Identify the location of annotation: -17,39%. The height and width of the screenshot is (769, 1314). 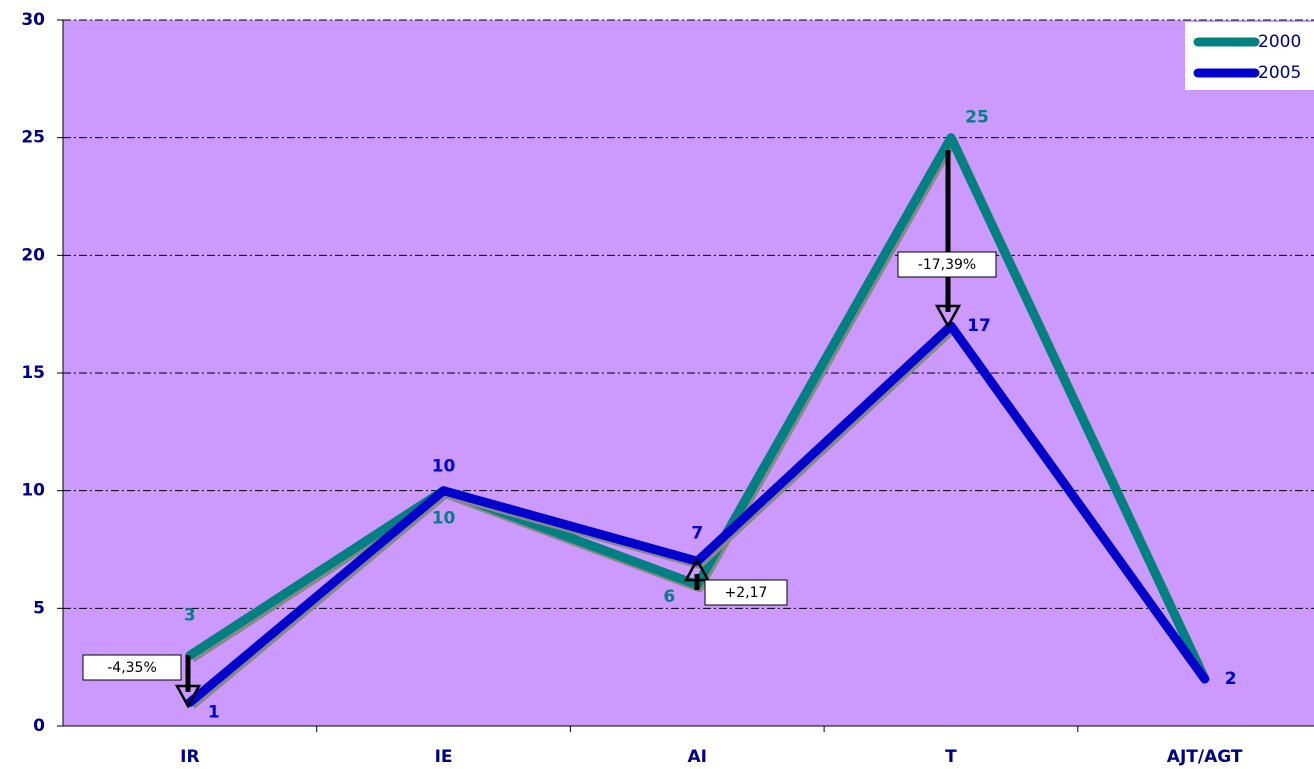
(947, 265).